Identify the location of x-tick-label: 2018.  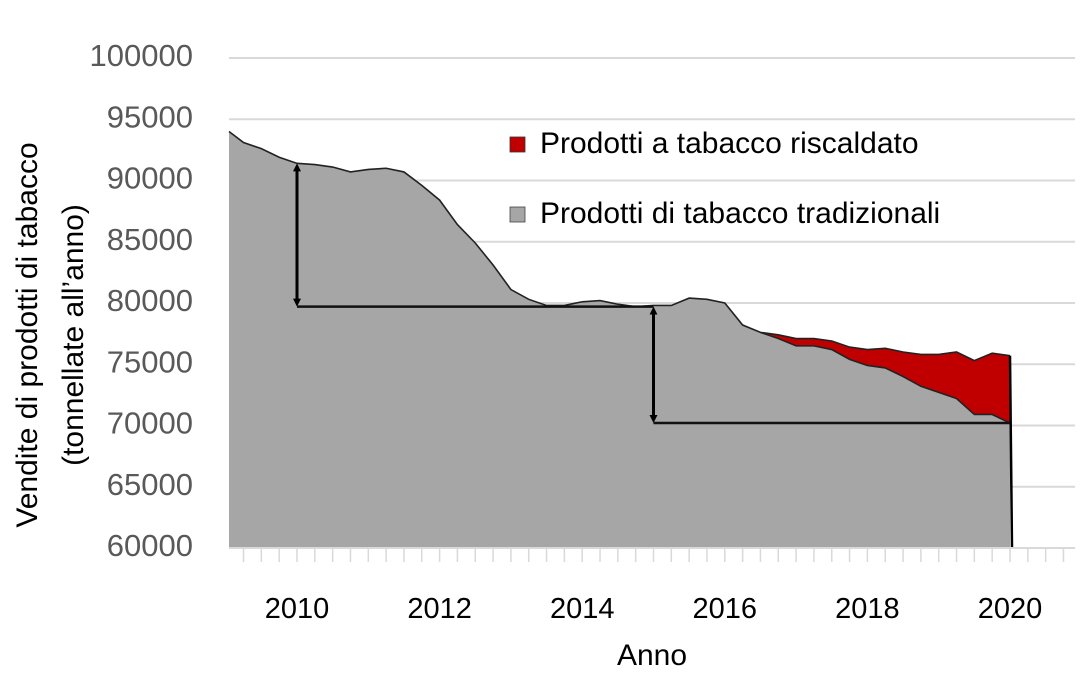
(867, 609).